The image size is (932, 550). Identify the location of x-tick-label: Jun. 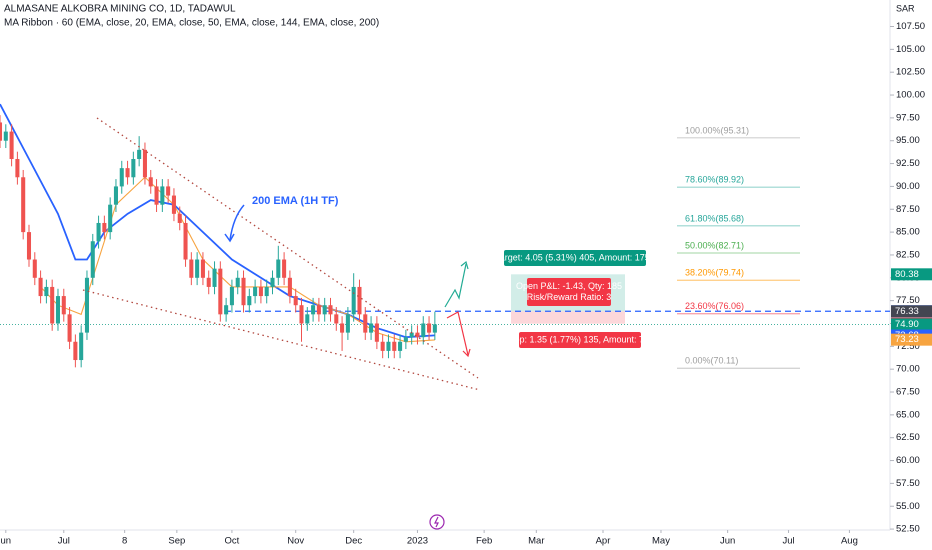
(727, 541).